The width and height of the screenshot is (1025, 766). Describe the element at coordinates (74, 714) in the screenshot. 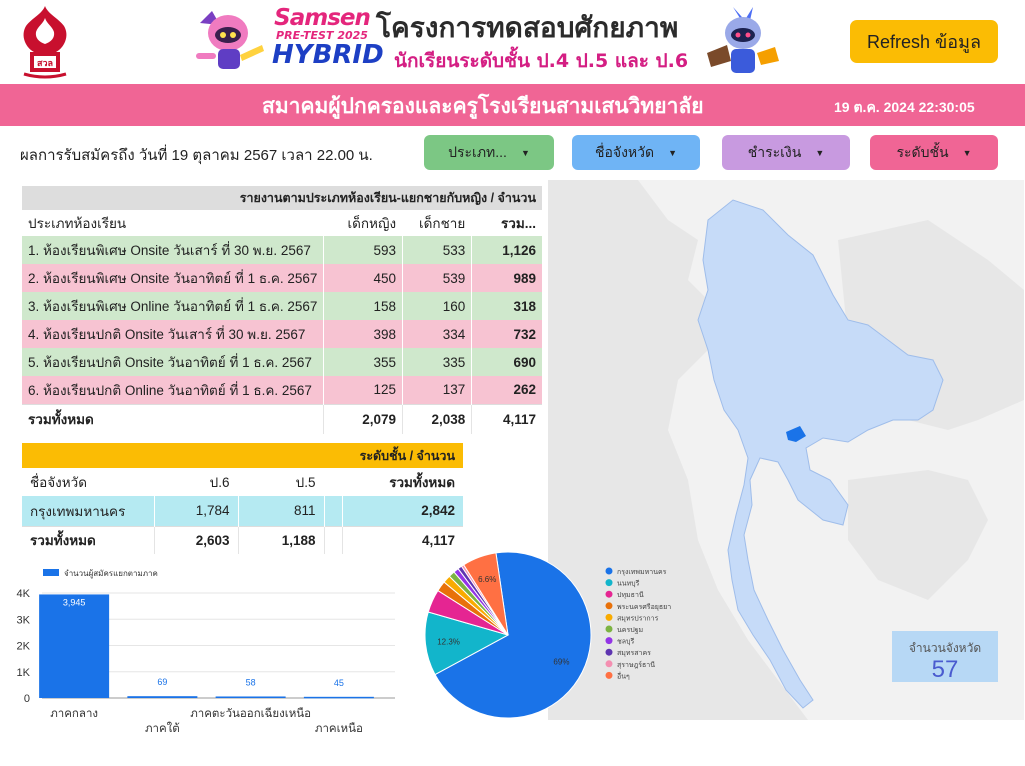

I see `x-tick-label: ภาคกลาง` at that location.